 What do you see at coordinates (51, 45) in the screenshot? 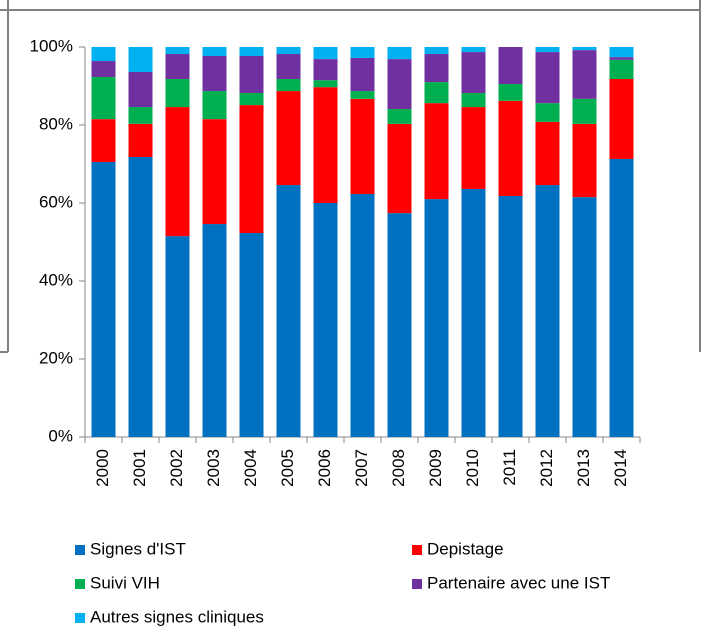
I see `y-tick-label: 100%` at bounding box center [51, 45].